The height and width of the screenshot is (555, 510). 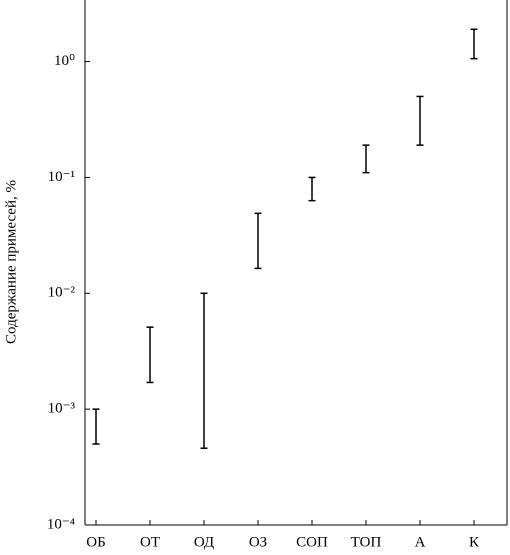 What do you see at coordinates (420, 542) in the screenshot?
I see `x-tick-label: А` at bounding box center [420, 542].